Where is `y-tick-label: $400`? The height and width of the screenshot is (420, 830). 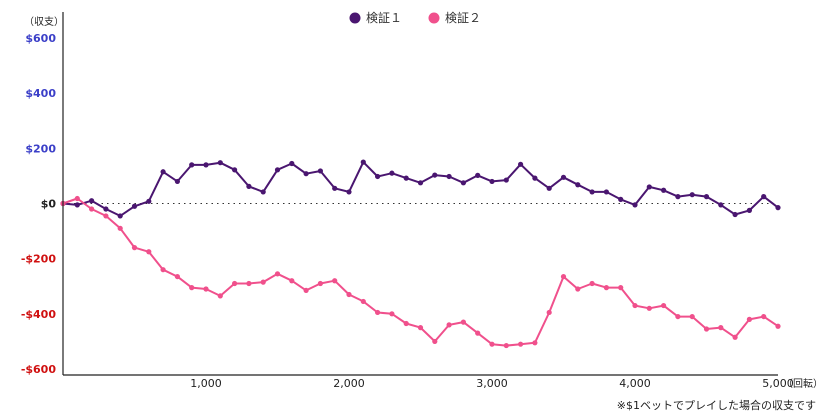
y-tick-label: $400 is located at coordinates (40, 93).